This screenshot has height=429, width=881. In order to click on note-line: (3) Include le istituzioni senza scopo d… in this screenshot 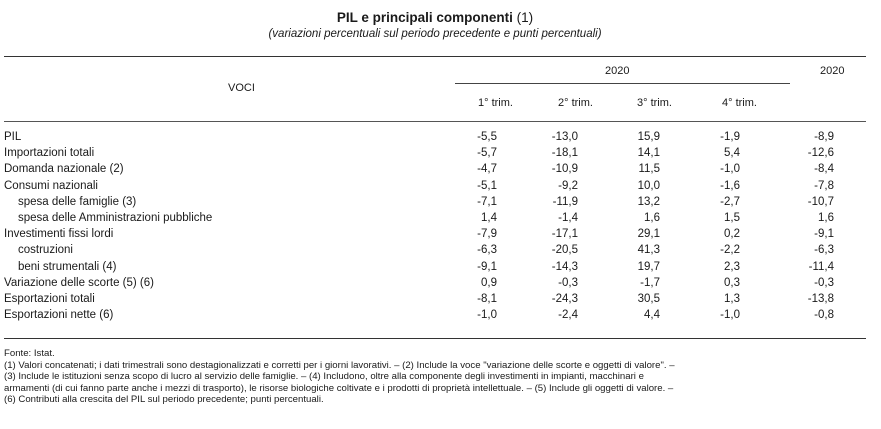, I will do `click(324, 377)`.